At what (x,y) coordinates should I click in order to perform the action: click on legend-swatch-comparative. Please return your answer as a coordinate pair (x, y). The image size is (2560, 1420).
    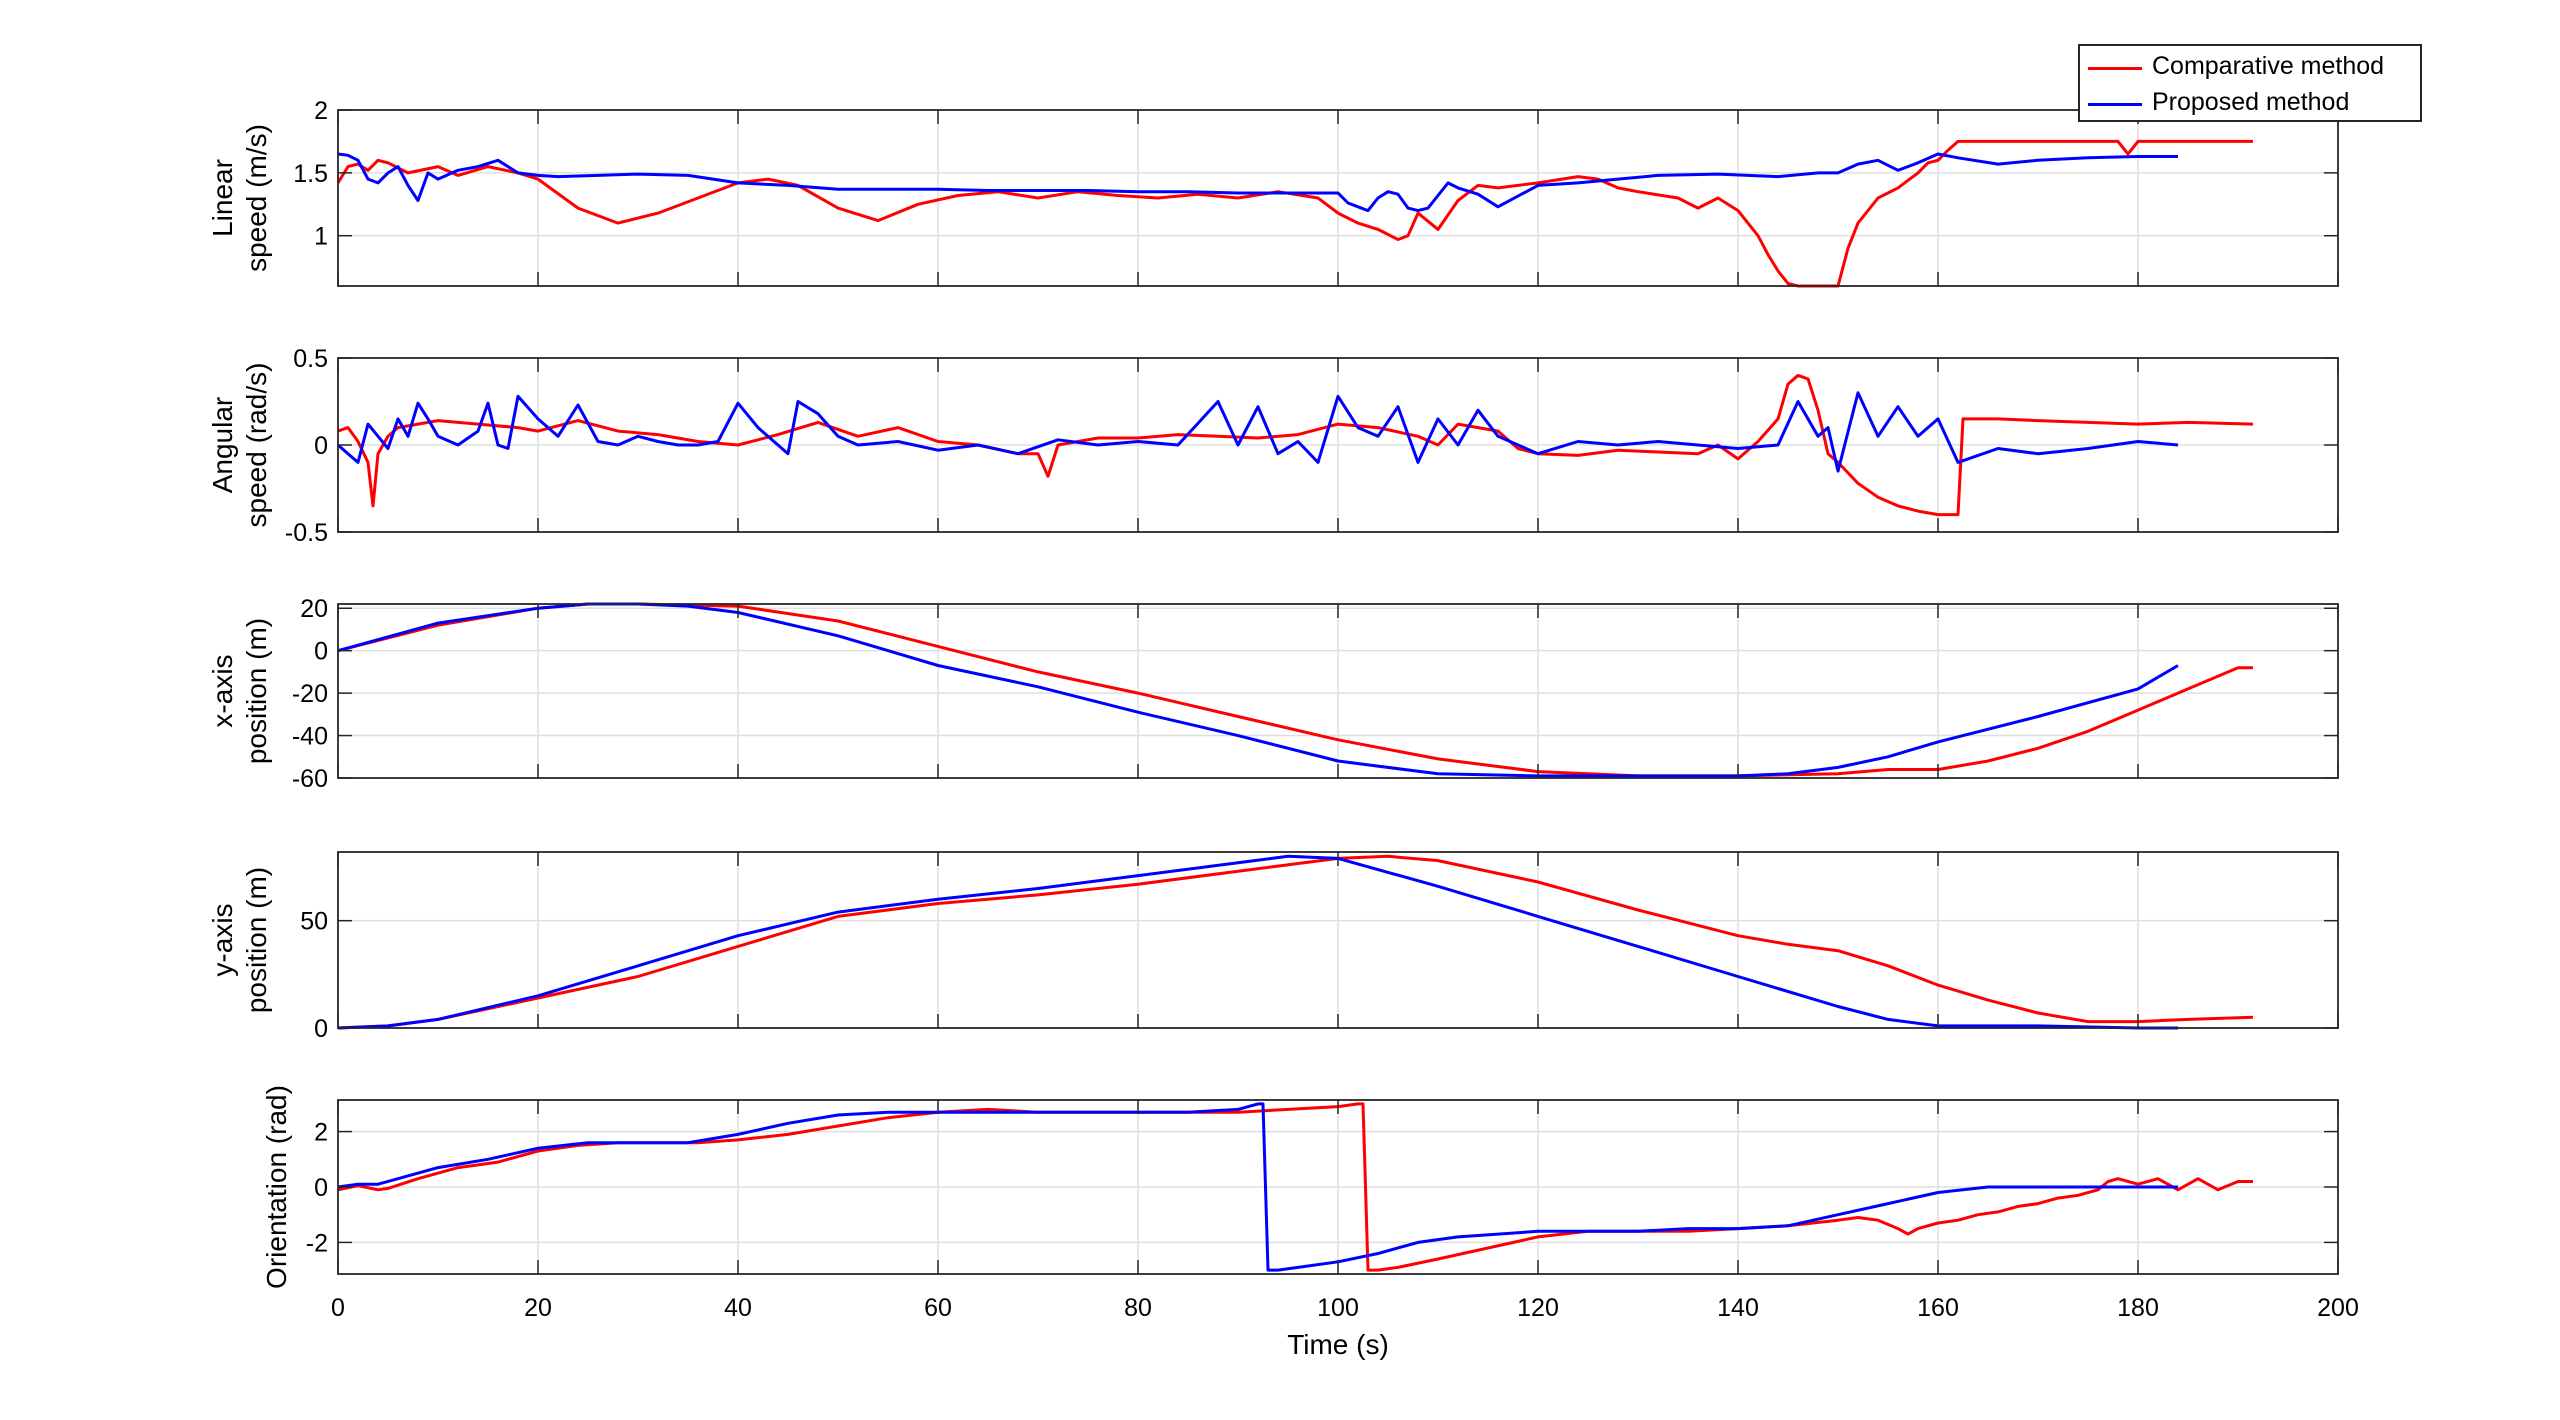
    Looking at the image, I should click on (2115, 68).